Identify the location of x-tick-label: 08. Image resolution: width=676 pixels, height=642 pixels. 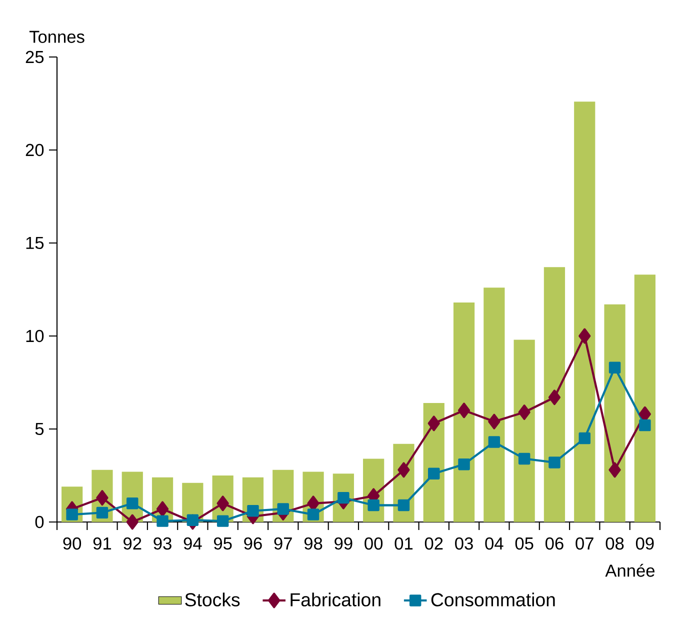
(615, 543).